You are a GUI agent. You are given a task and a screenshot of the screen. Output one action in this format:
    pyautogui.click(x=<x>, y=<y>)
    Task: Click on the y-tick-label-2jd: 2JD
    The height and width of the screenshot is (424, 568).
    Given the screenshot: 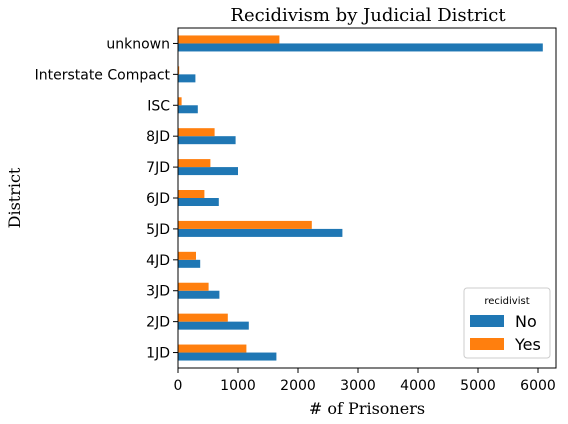 What is the action you would take?
    pyautogui.click(x=158, y=323)
    